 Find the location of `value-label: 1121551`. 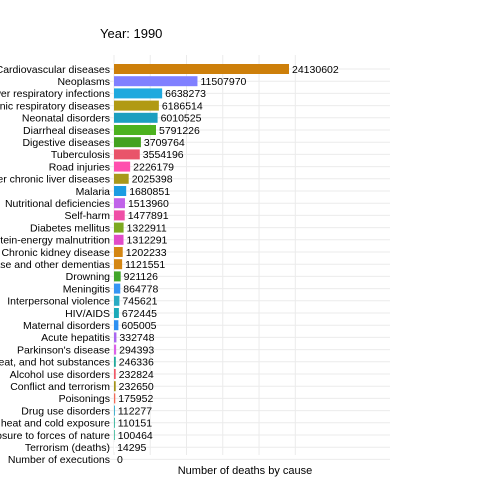

value-label: 1121551 is located at coordinates (145, 265).